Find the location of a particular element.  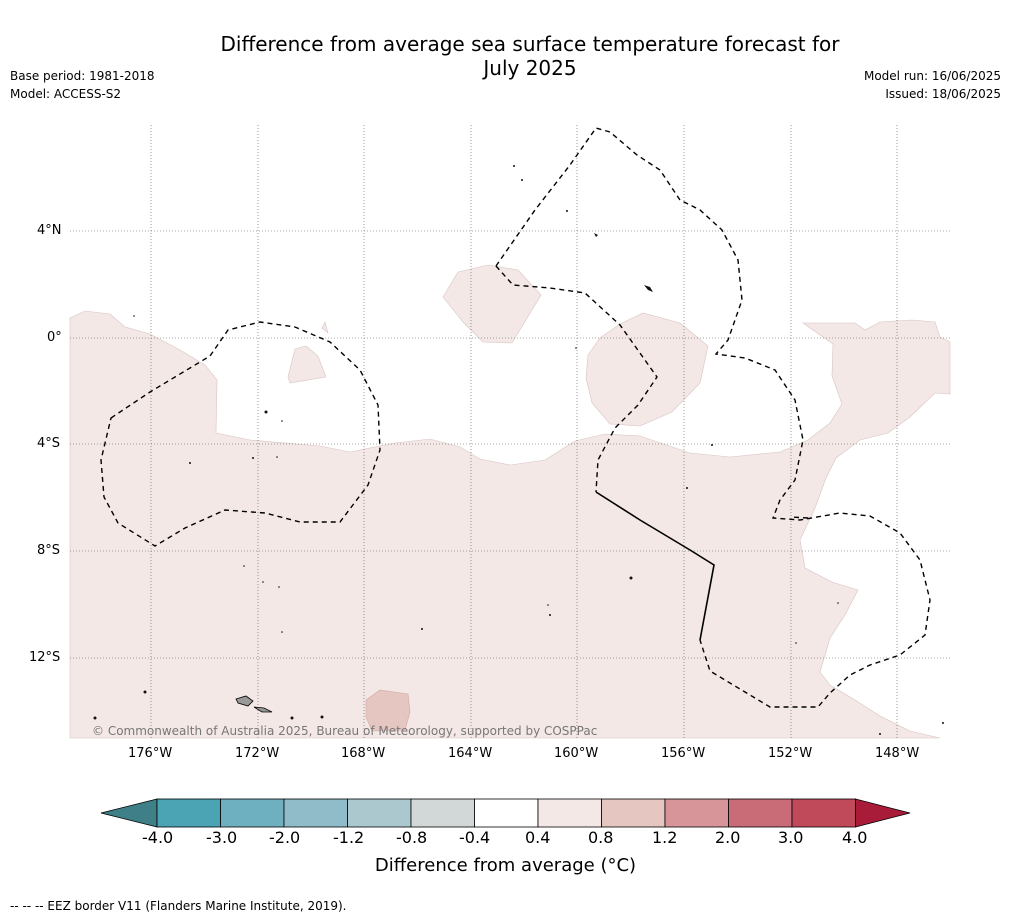

colorbar-extend-high is located at coordinates (883, 813).